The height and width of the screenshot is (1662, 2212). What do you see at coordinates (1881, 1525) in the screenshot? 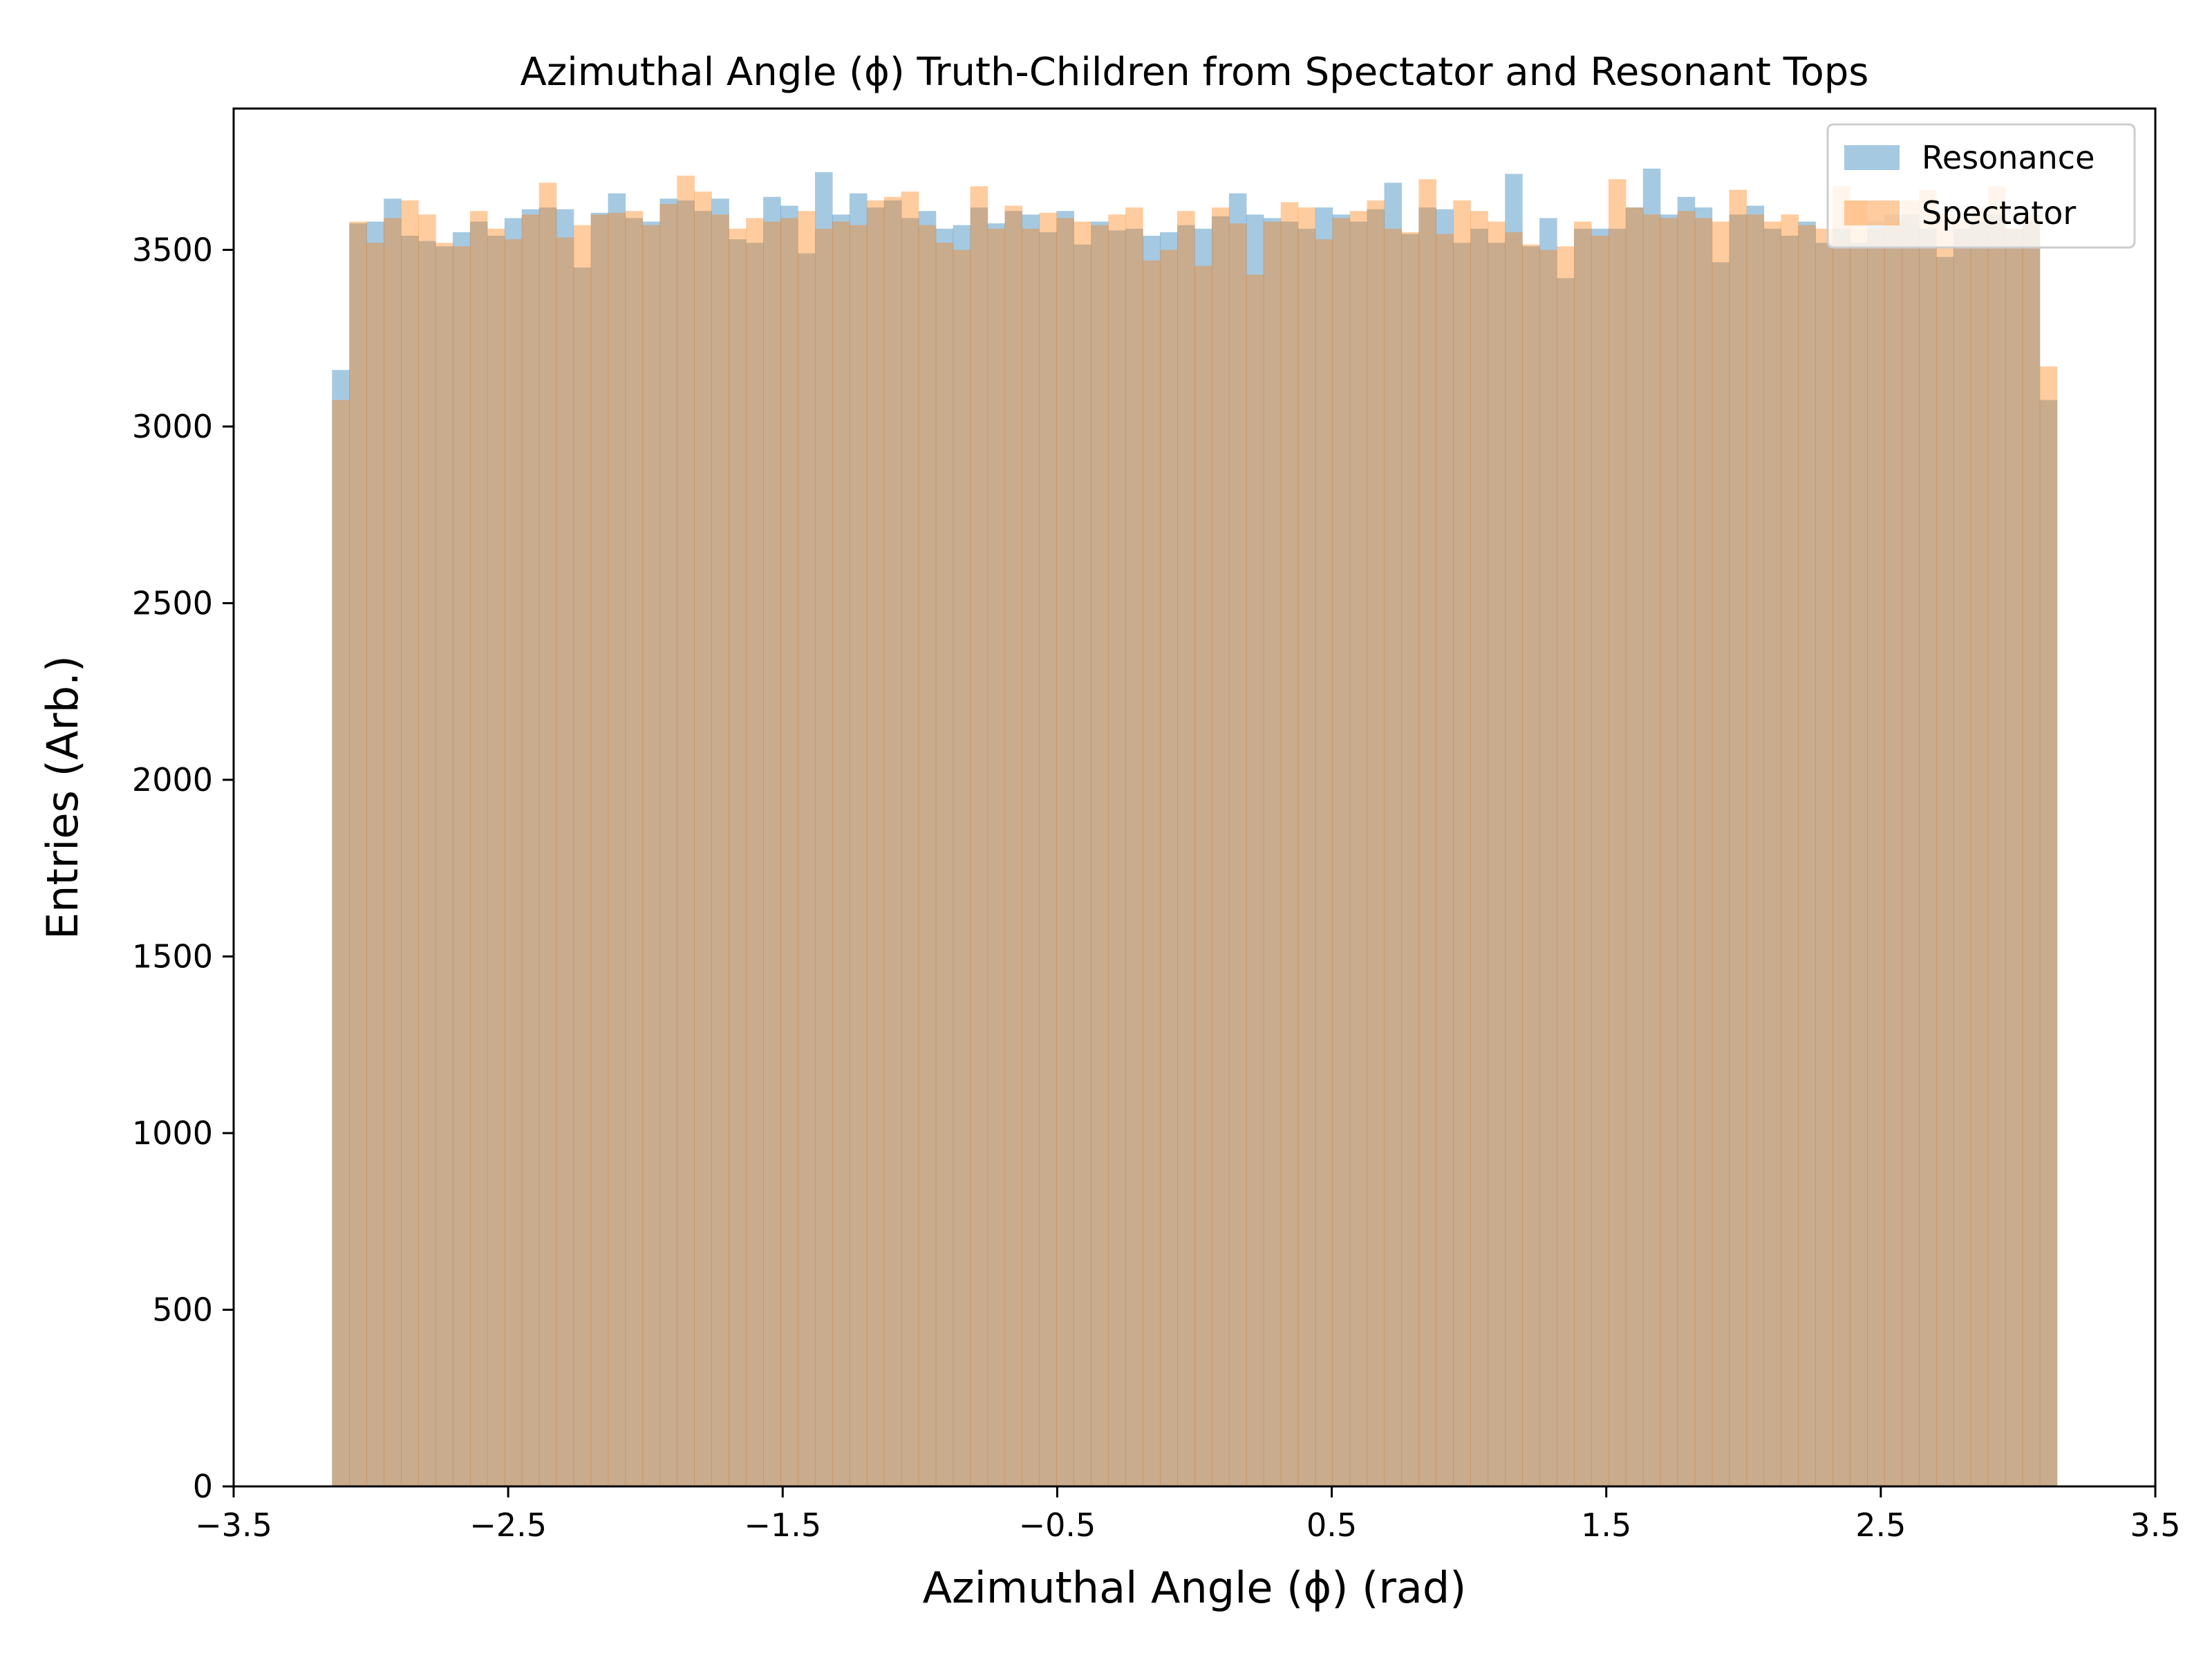
I see `x-tick-label: 2.5` at bounding box center [1881, 1525].